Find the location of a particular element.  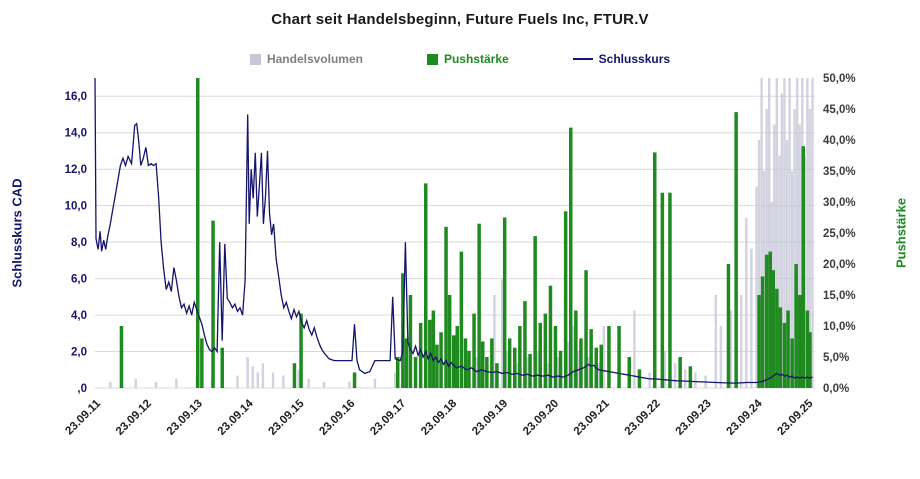

svg-text: 23.09.20 is located at coordinates (541, 418).